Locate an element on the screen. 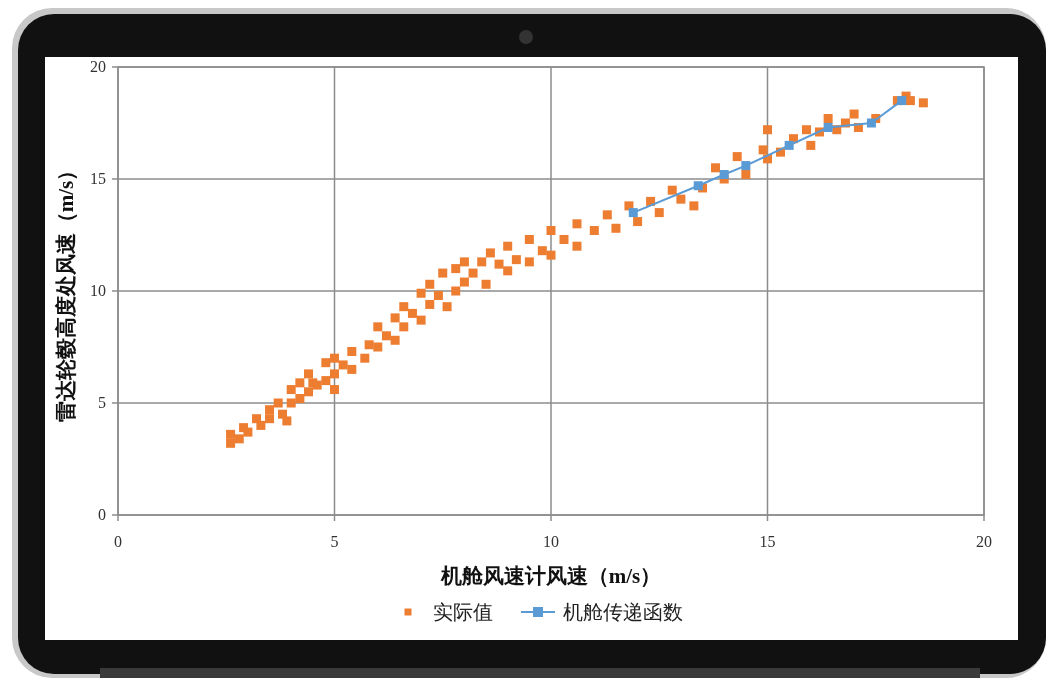  y-tick-label: 10 is located at coordinates (98, 290).